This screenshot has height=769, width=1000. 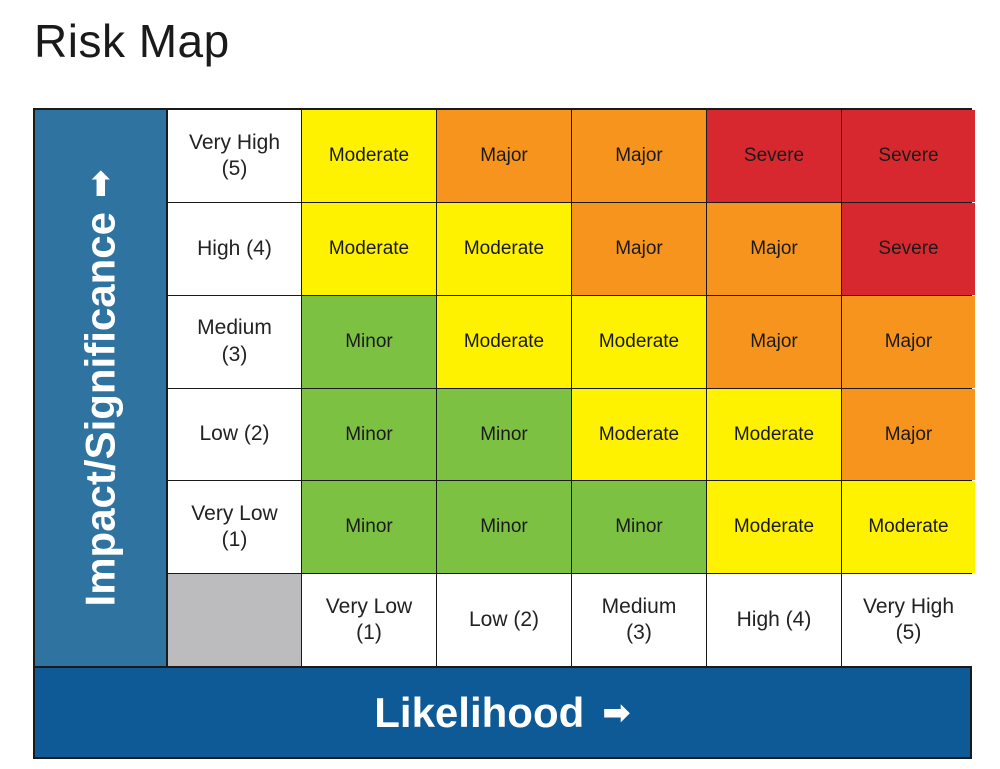 I want to click on y-axis-band: Impact/Significance ➡, so click(x=101, y=388).